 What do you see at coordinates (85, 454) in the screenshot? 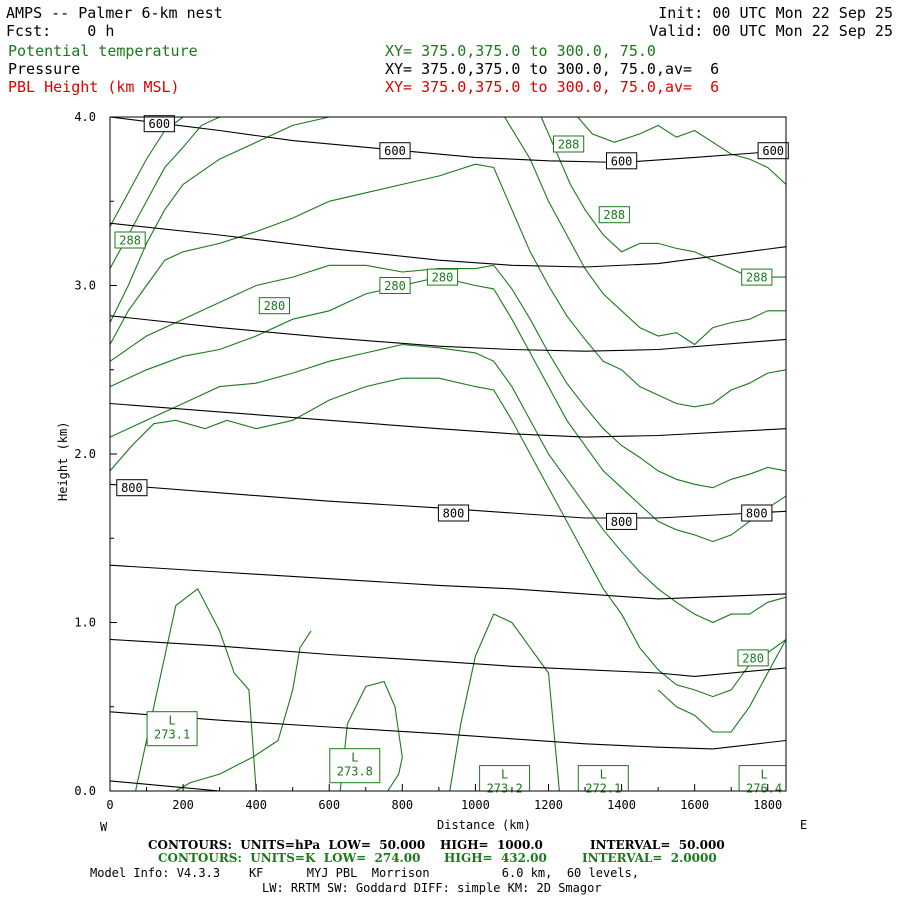
I see `y-tick-label: 2.0` at bounding box center [85, 454].